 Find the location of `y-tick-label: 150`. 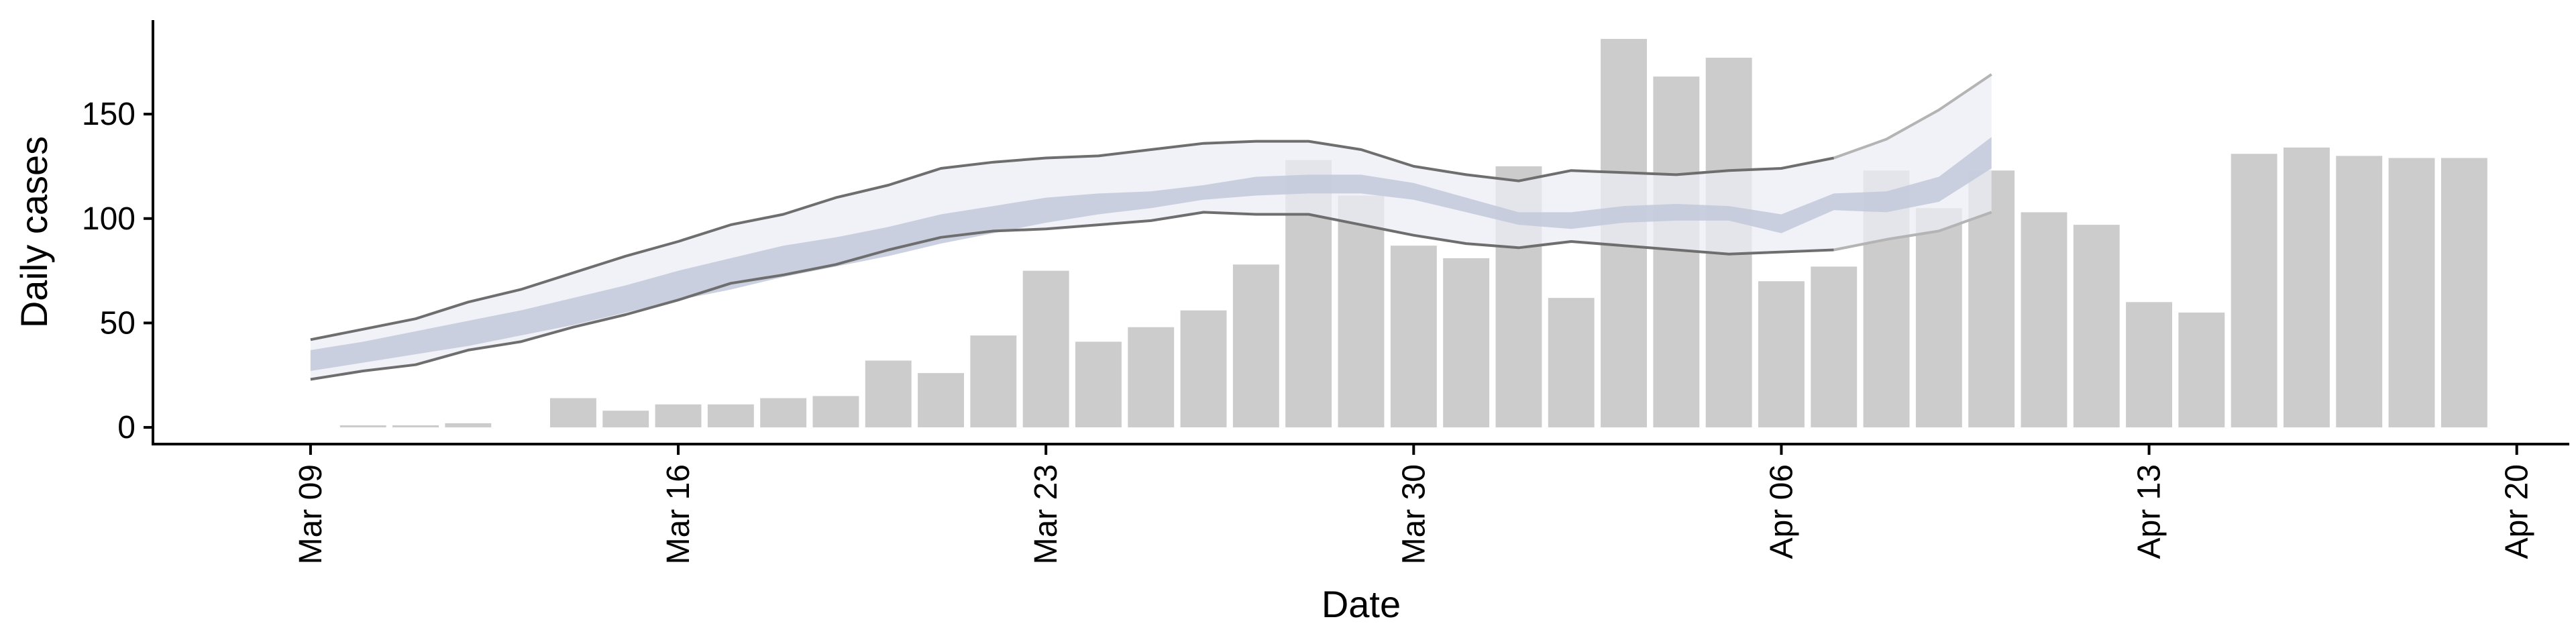

y-tick-label: 150 is located at coordinates (109, 114).